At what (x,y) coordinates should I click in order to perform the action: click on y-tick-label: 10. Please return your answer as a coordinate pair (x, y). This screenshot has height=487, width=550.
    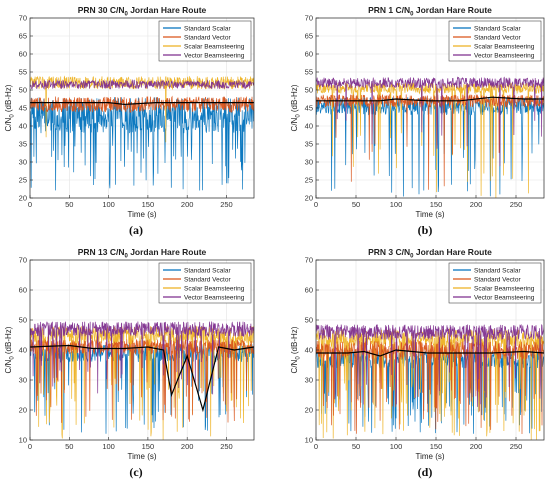
    Looking at the image, I should click on (23, 440).